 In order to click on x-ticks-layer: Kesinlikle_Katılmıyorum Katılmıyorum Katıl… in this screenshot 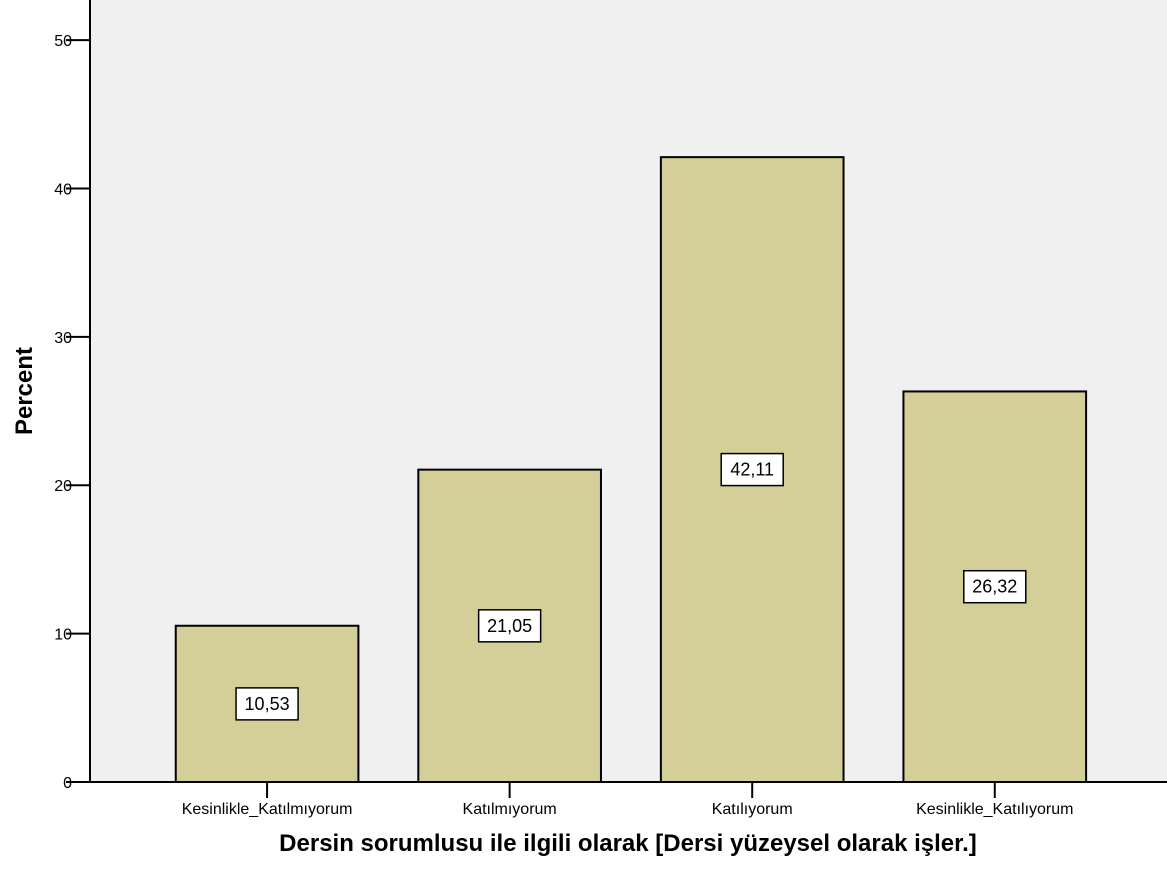, I will do `click(627, 800)`.